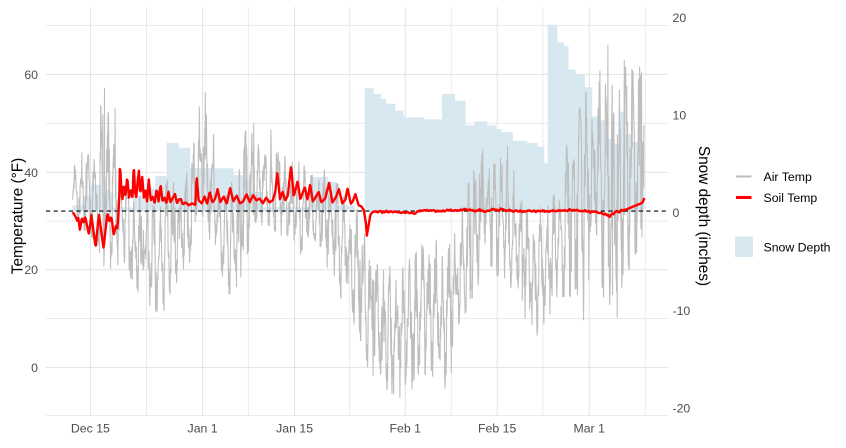 Image resolution: width=846 pixels, height=448 pixels. I want to click on svg-text: Mar 1, so click(589, 429).